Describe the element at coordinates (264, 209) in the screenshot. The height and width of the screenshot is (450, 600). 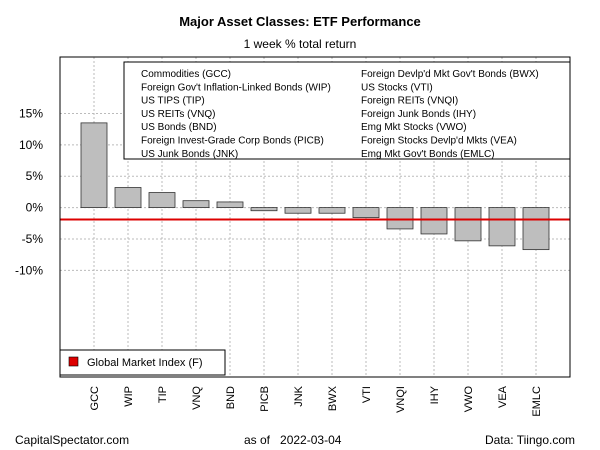
I see `bar-picb` at that location.